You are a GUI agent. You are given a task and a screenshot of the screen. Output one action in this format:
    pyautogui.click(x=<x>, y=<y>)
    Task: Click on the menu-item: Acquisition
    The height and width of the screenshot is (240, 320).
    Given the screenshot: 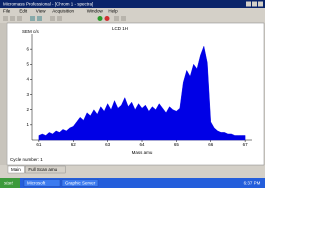 What is the action you would take?
    pyautogui.click(x=63, y=11)
    